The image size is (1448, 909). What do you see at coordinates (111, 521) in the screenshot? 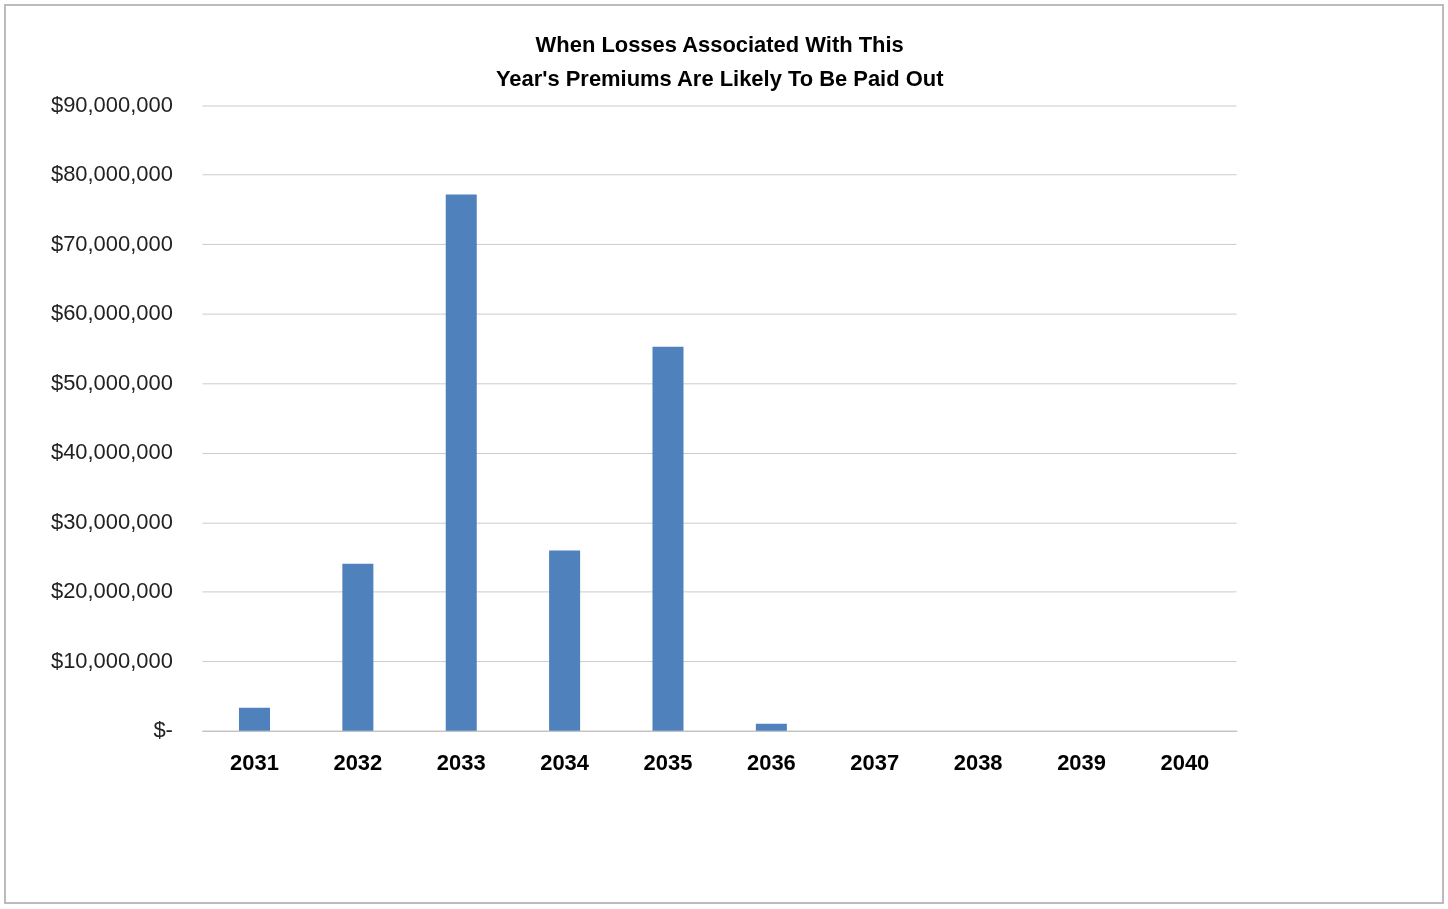
I see `y-tick-label: $30,000,000` at bounding box center [111, 521].